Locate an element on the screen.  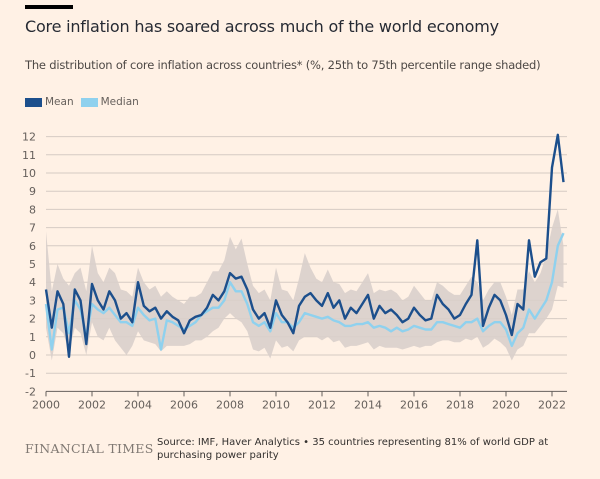
legend-swatch-median is located at coordinates (89, 102).